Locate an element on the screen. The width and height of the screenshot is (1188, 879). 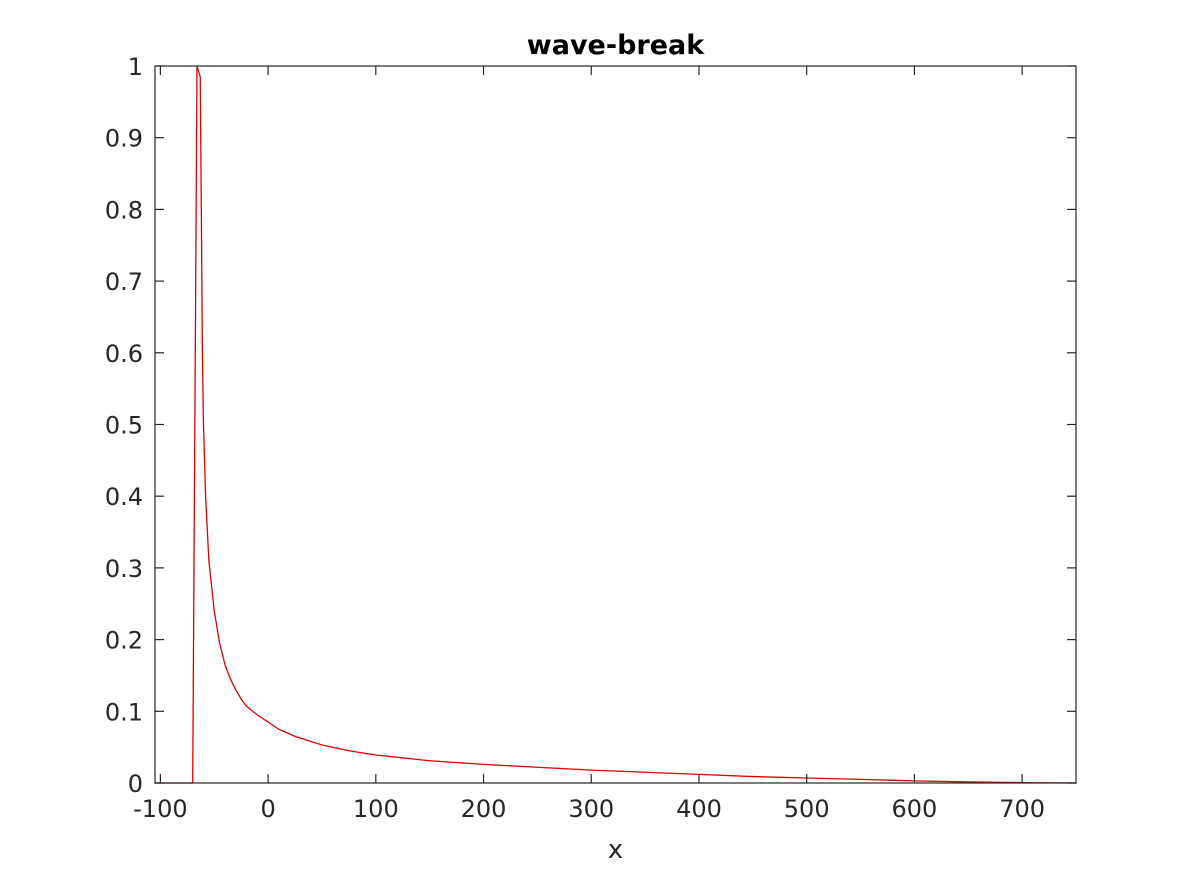
x-tick-label: 200 is located at coordinates (484, 809).